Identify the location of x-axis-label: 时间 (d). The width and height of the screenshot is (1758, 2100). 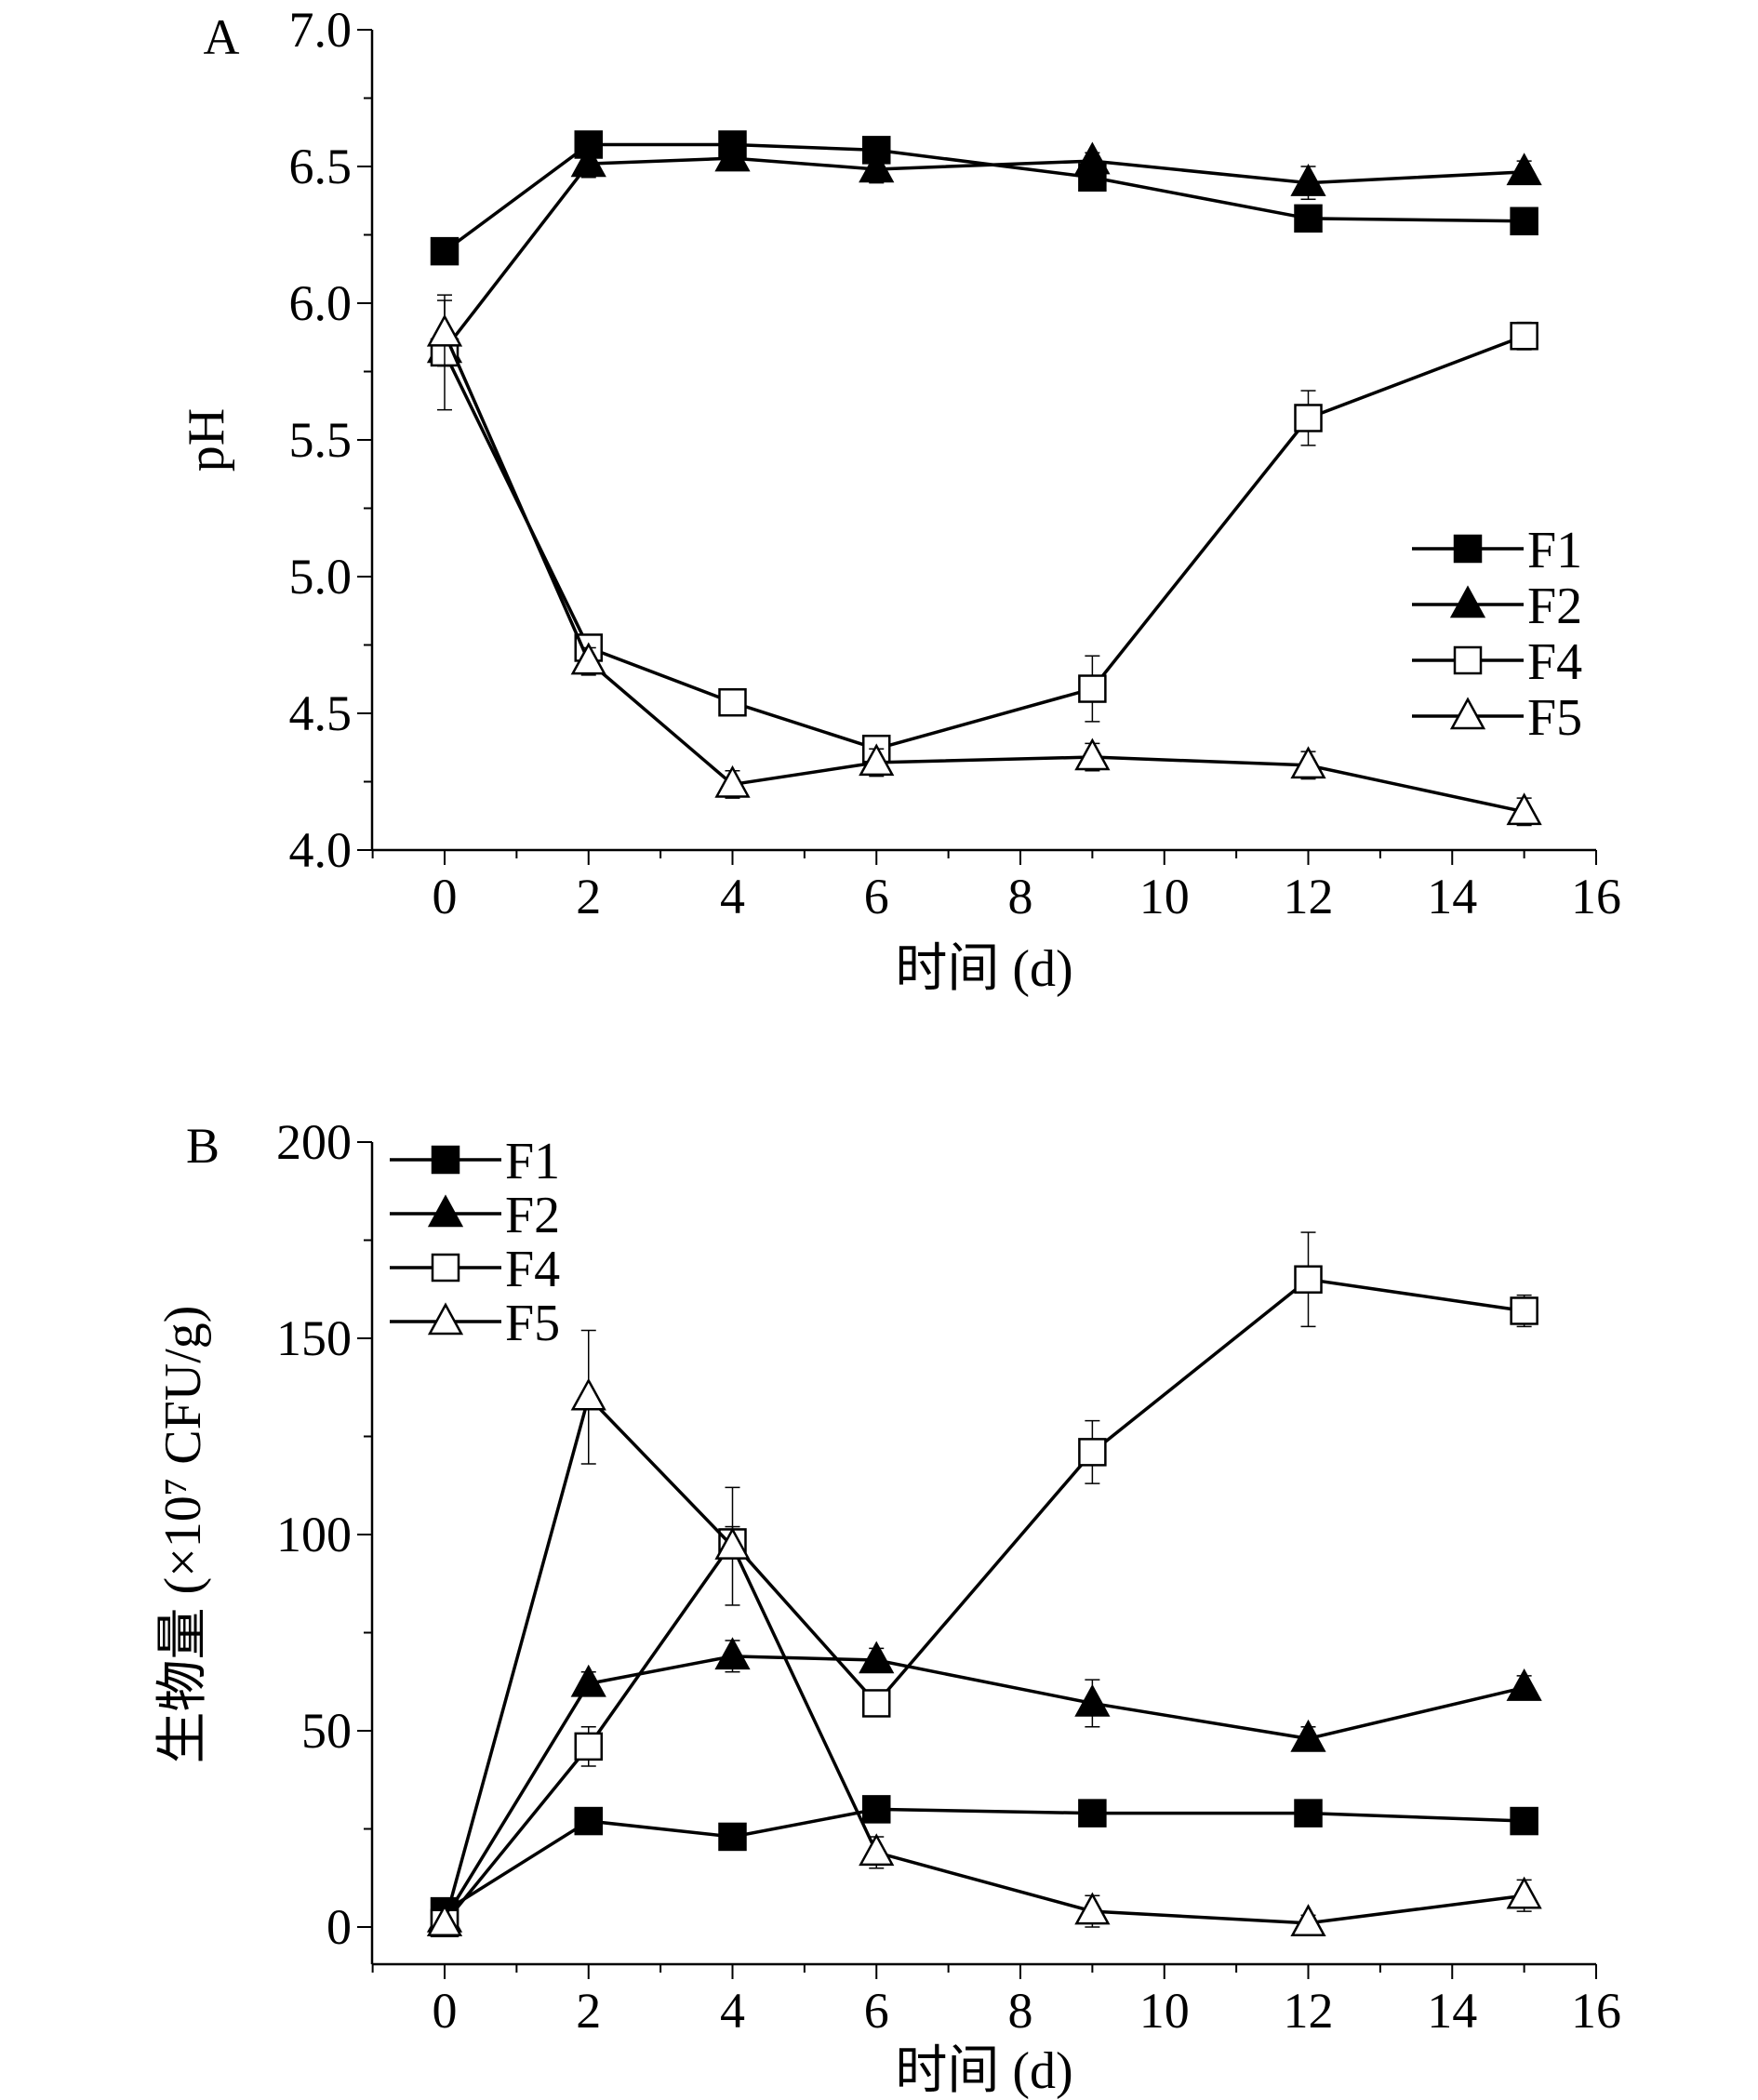
(983, 2071).